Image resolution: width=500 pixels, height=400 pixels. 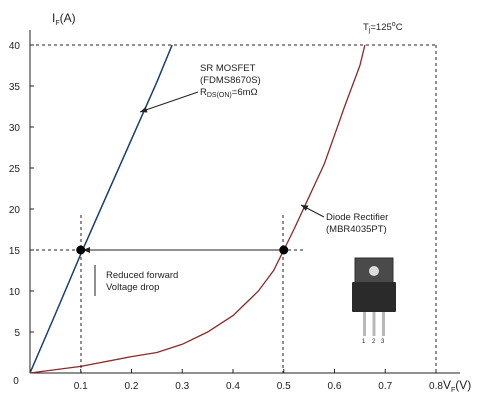 I want to click on temperature-label: Tj=125oC, so click(x=383, y=27).